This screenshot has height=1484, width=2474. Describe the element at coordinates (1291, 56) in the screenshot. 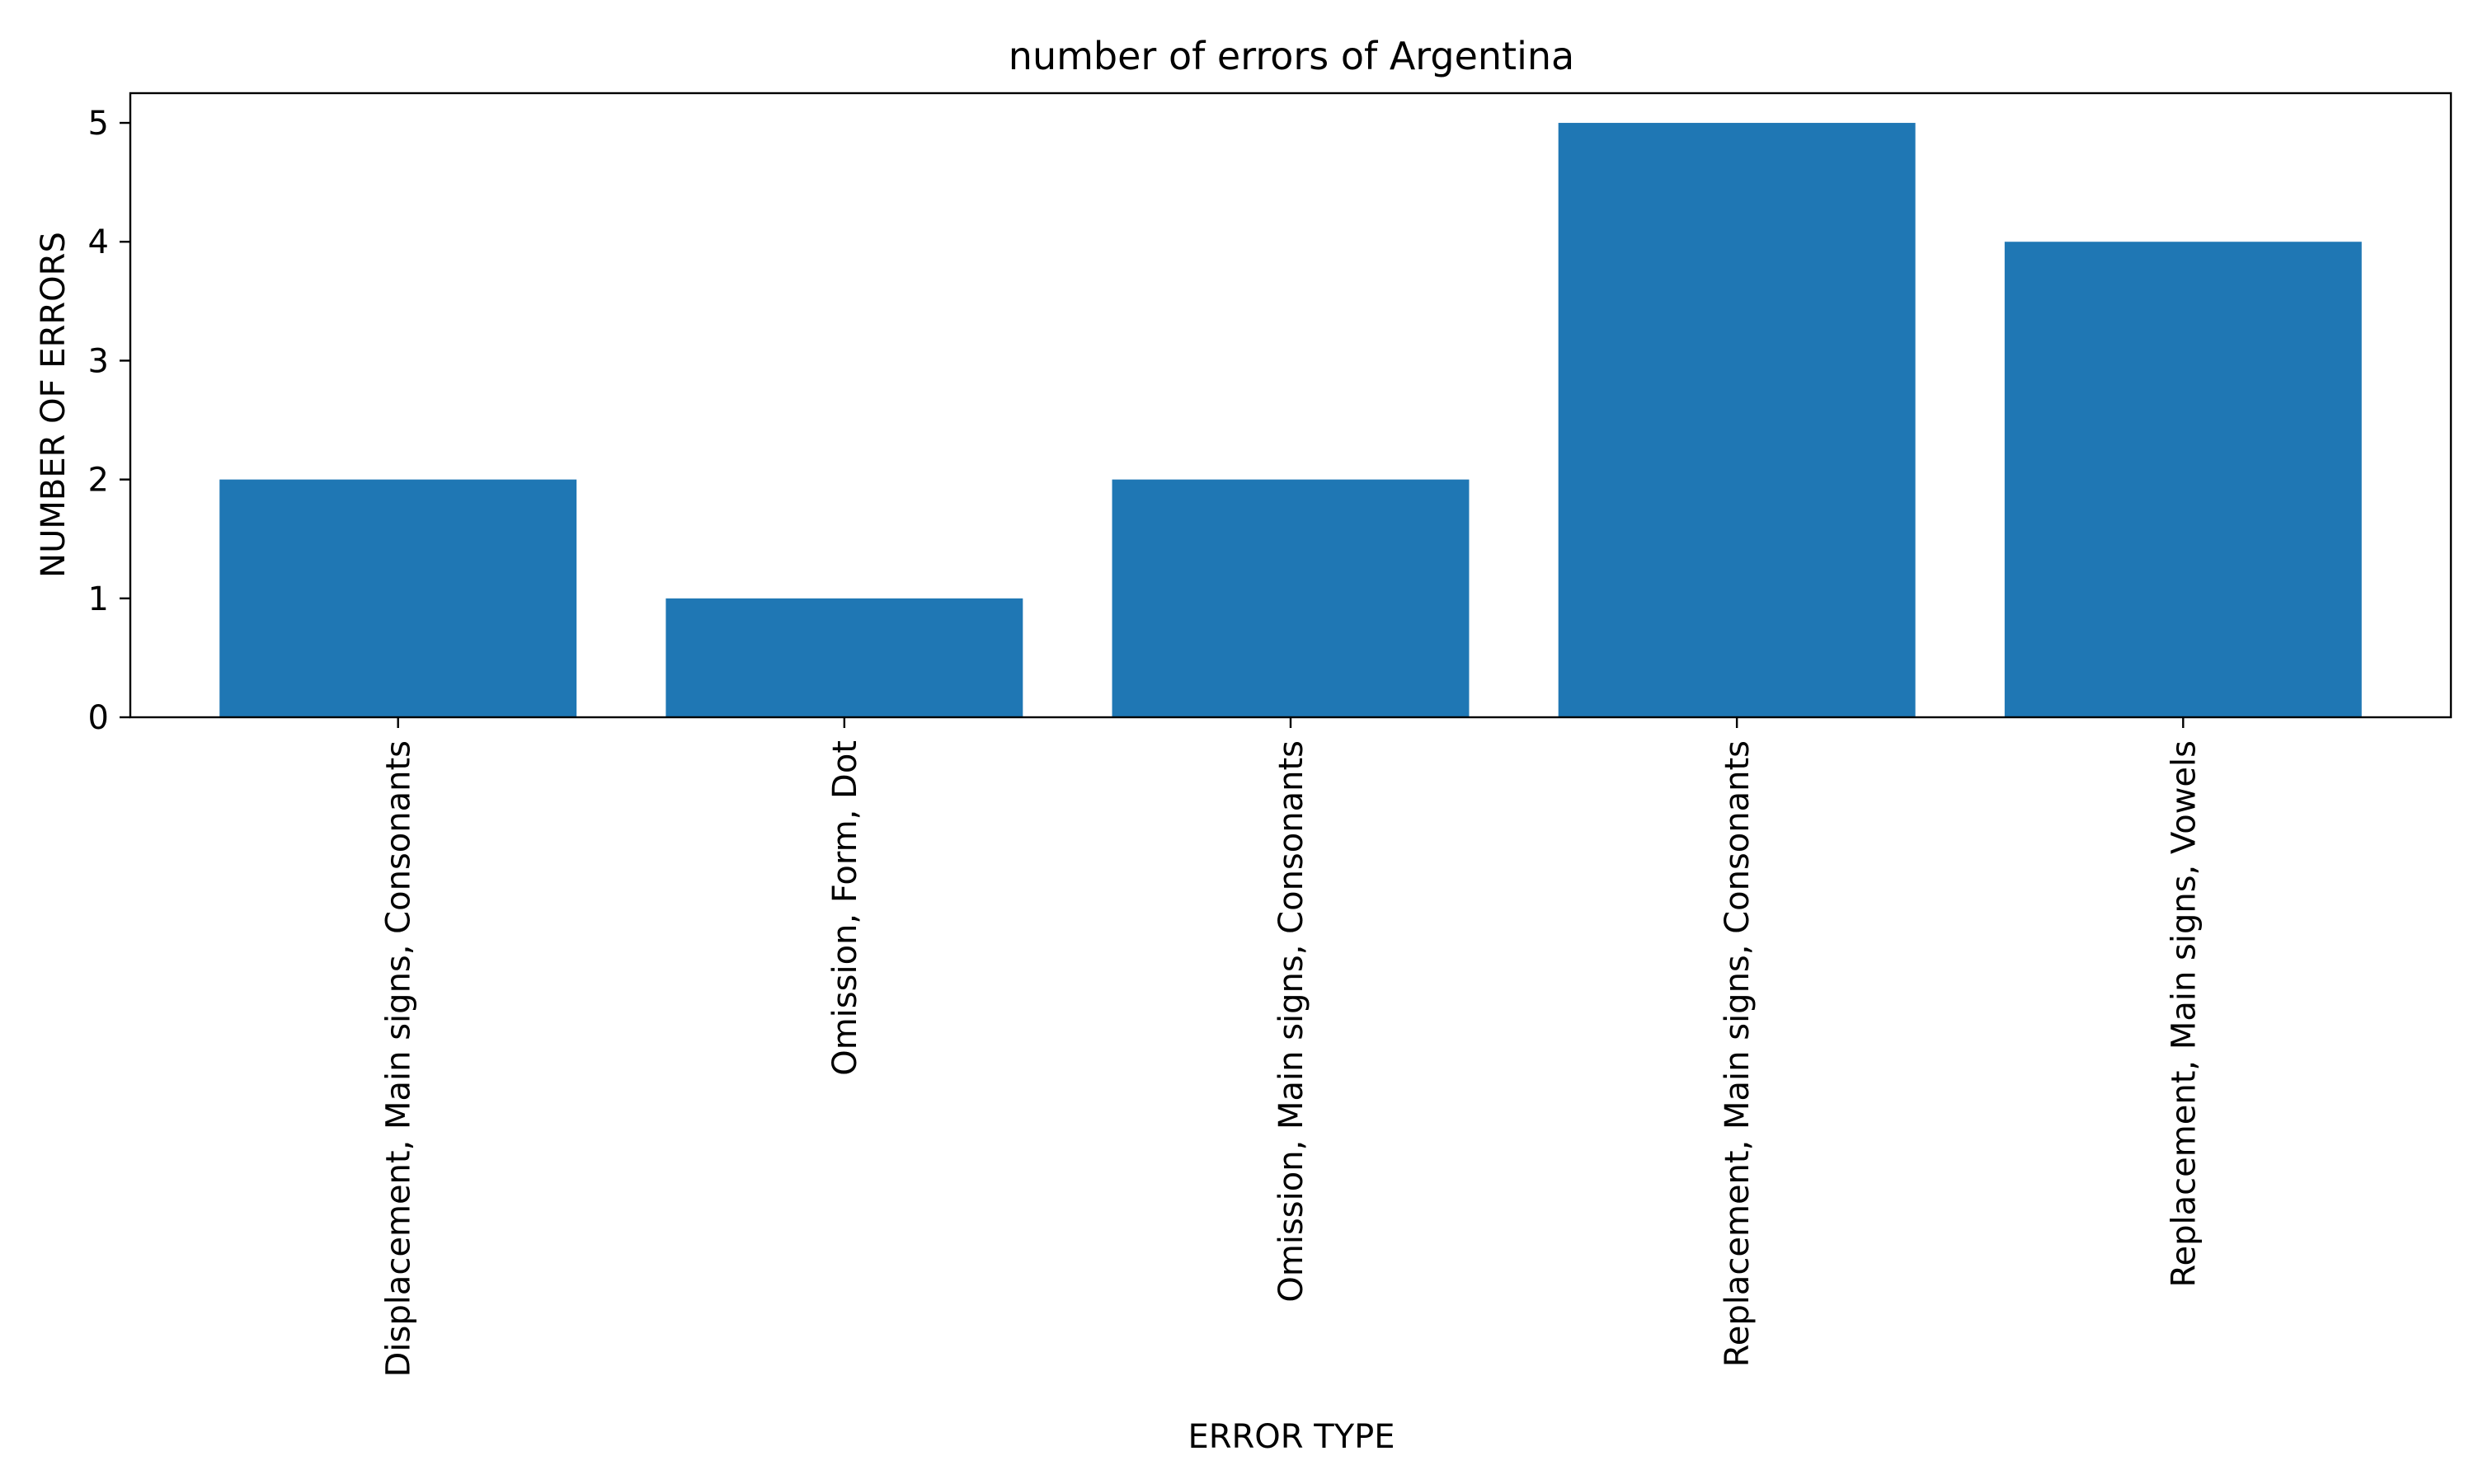

I see `chart-title: number of errors of Argentina` at that location.